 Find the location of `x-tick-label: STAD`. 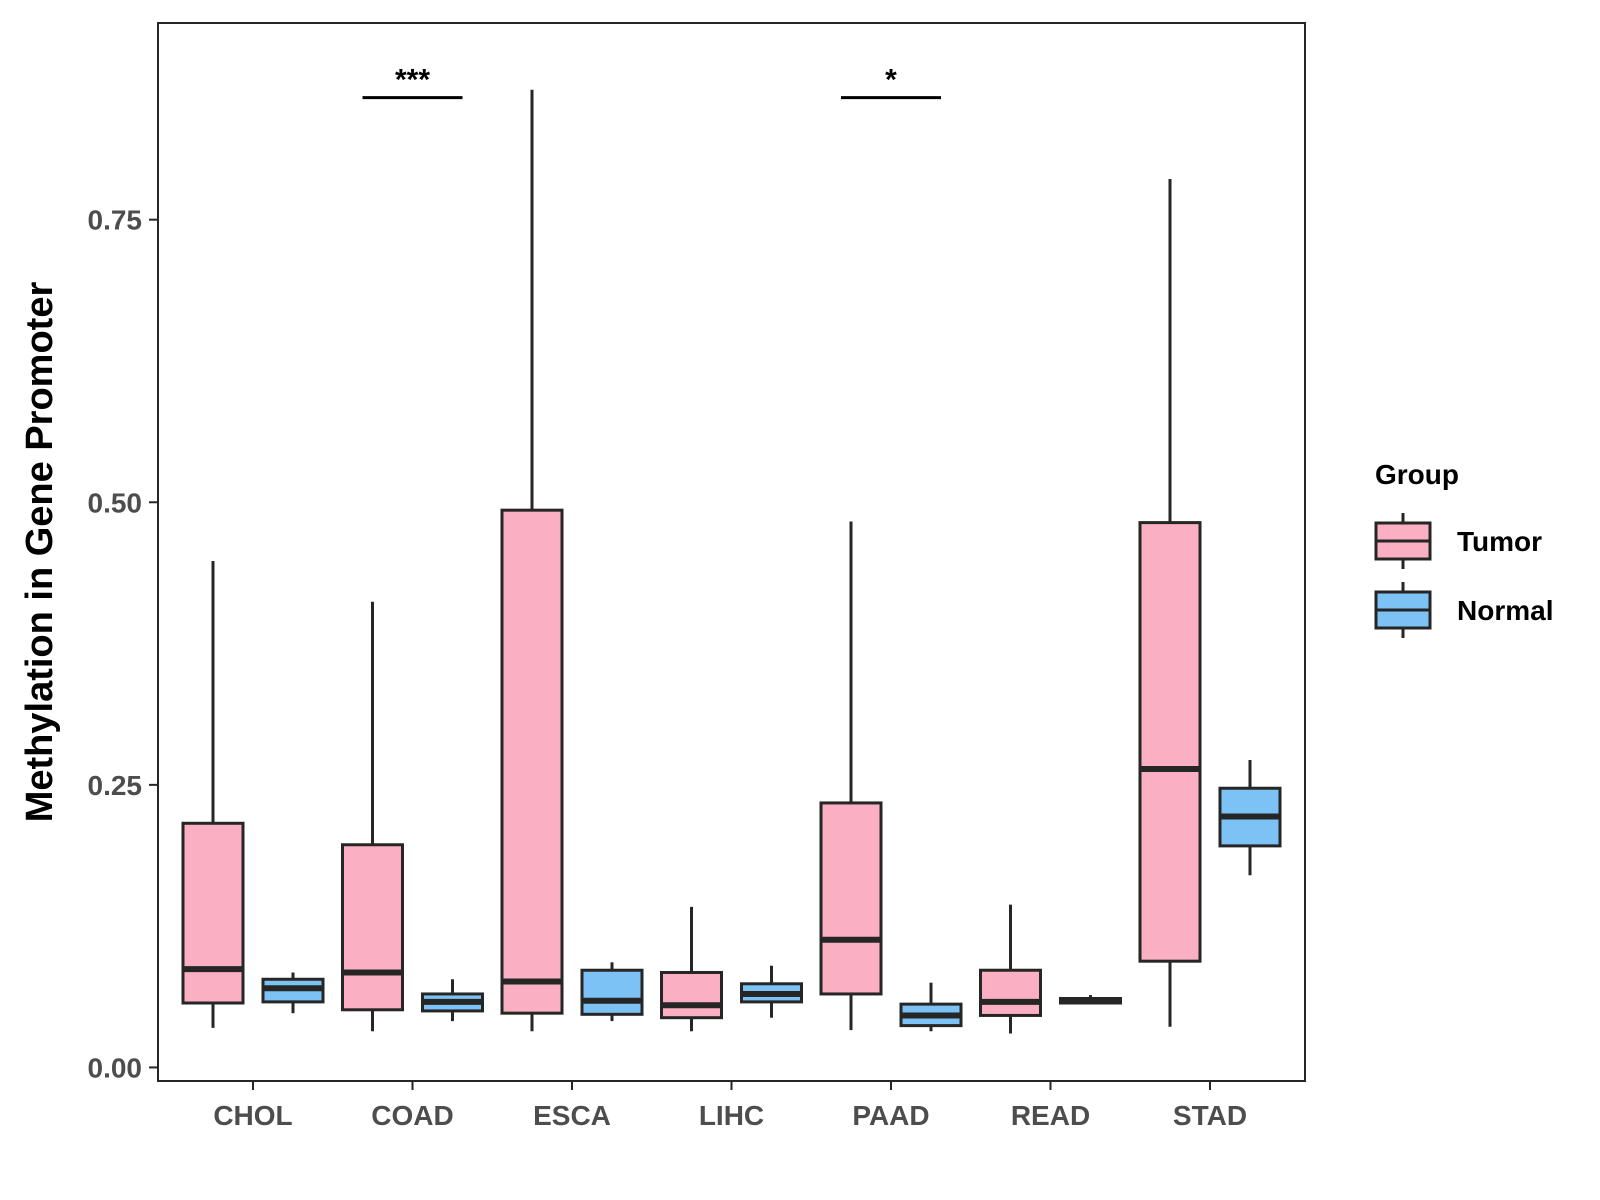

x-tick-label: STAD is located at coordinates (1210, 1115).